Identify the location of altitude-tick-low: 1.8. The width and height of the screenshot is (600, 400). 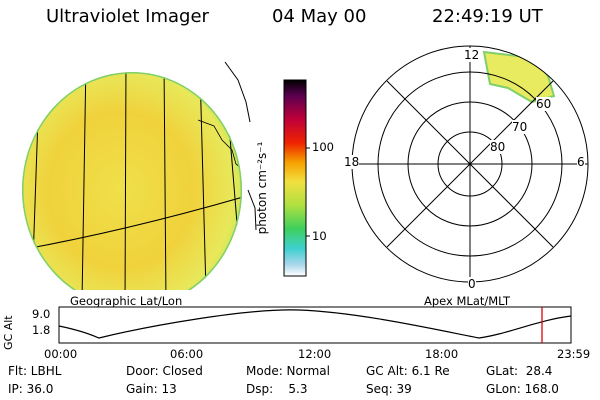
(41, 330).